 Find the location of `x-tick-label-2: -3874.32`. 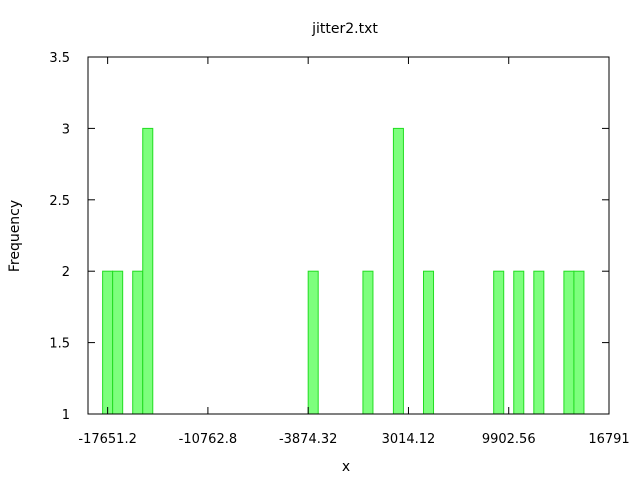

x-tick-label-2: -3874.32 is located at coordinates (308, 439).